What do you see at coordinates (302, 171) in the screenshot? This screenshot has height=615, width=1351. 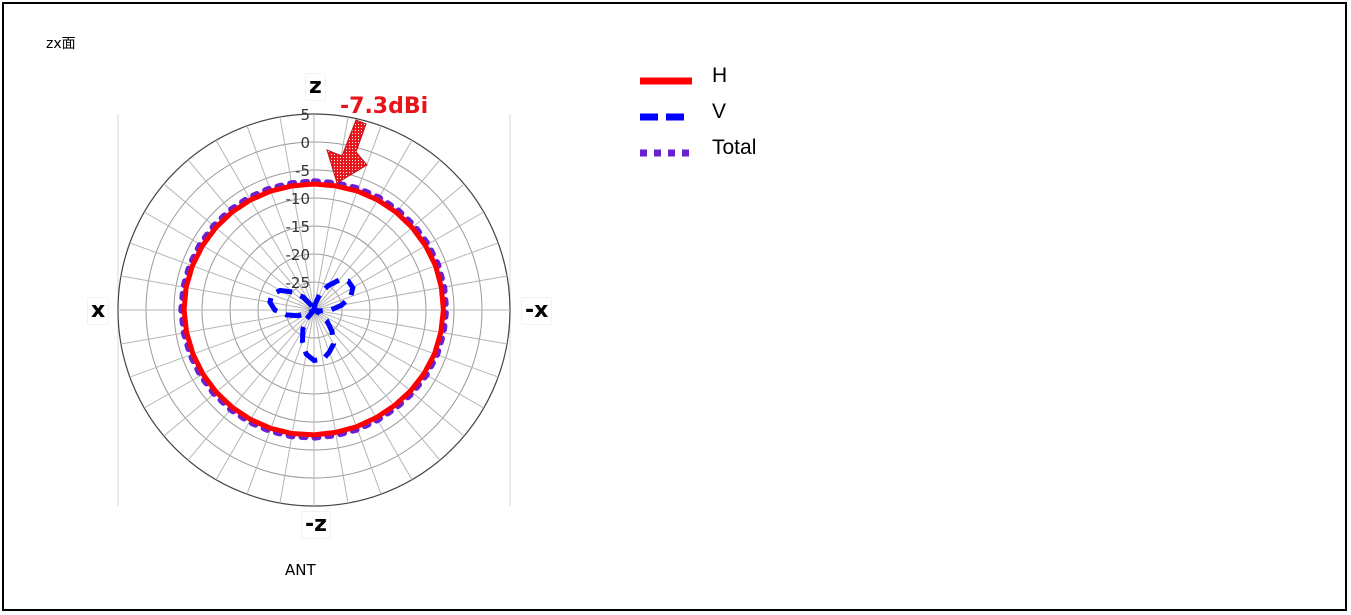 I see `radial-tick-label: -5` at bounding box center [302, 171].